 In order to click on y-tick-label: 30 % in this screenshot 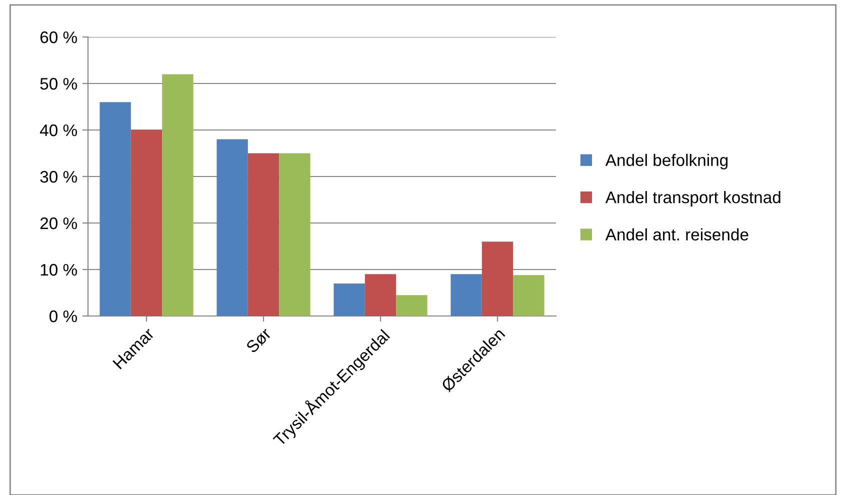, I will do `click(58, 176)`.